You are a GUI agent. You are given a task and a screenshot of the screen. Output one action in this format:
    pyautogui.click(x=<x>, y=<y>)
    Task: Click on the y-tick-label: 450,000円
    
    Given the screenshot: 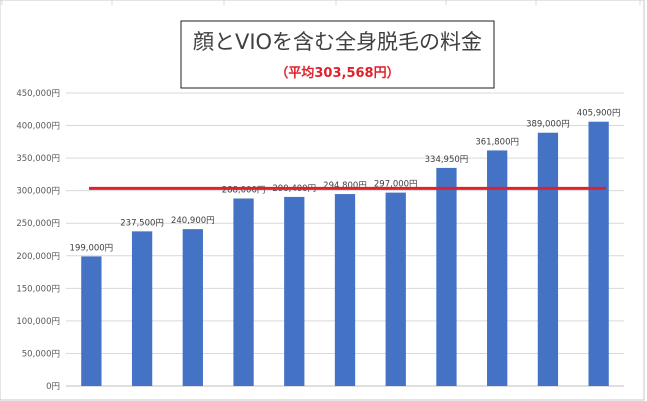 What is the action you would take?
    pyautogui.click(x=38, y=94)
    